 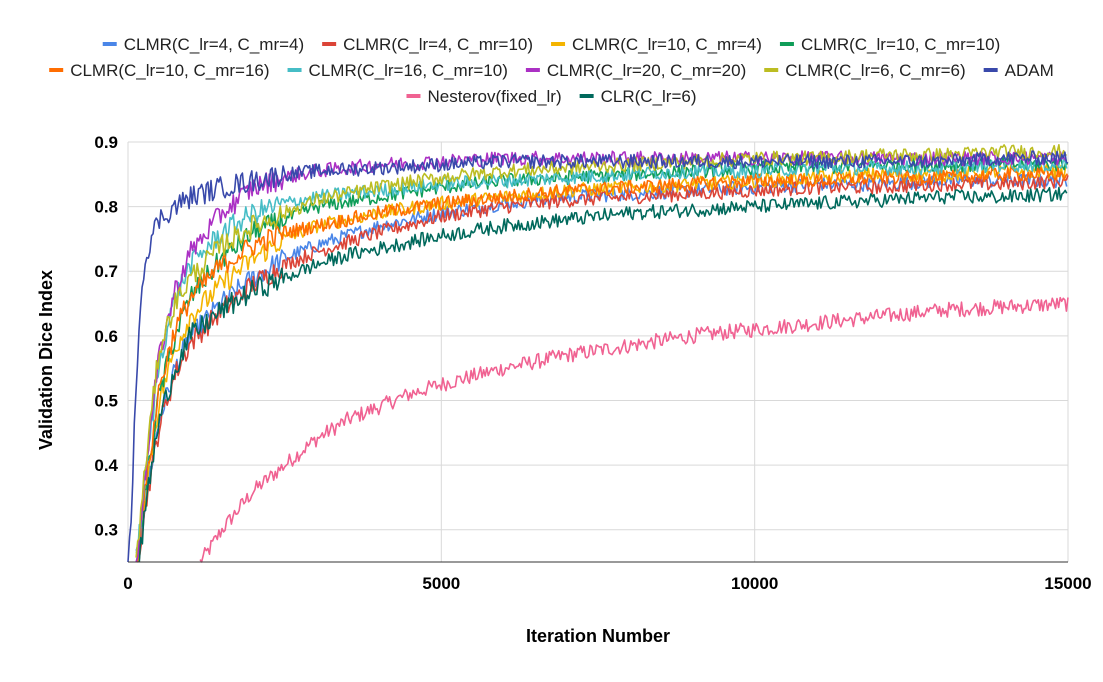 What do you see at coordinates (646, 70) in the screenshot?
I see `legend-label: CLMR(C_lr=20, C_mr=20)` at bounding box center [646, 70].